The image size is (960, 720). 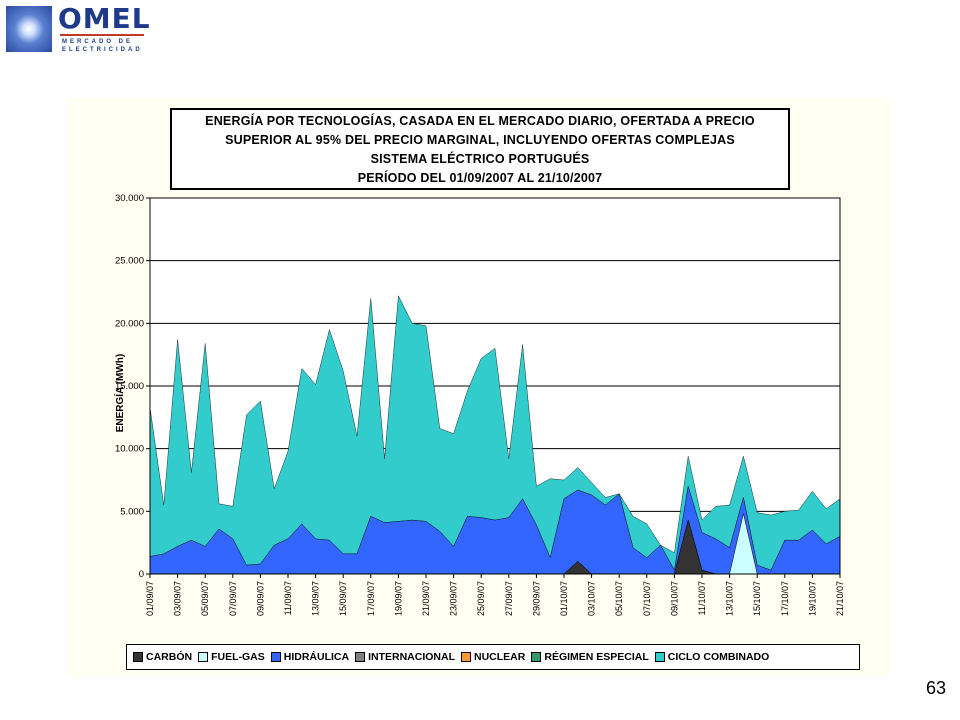 What do you see at coordinates (480, 178) in the screenshot?
I see `chart-title-line-4: PERÍODO DEL 01/09/2007 AL 21/10/2007` at bounding box center [480, 178].